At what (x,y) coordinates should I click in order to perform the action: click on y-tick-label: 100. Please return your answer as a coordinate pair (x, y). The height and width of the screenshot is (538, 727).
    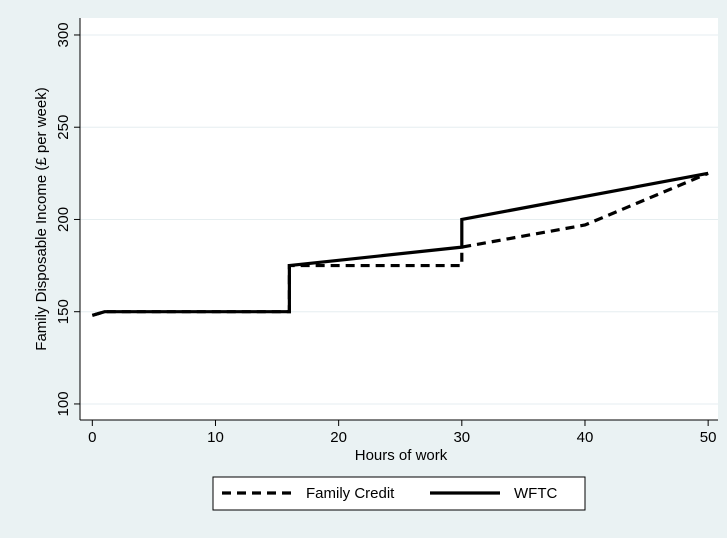
    Looking at the image, I should click on (63, 403).